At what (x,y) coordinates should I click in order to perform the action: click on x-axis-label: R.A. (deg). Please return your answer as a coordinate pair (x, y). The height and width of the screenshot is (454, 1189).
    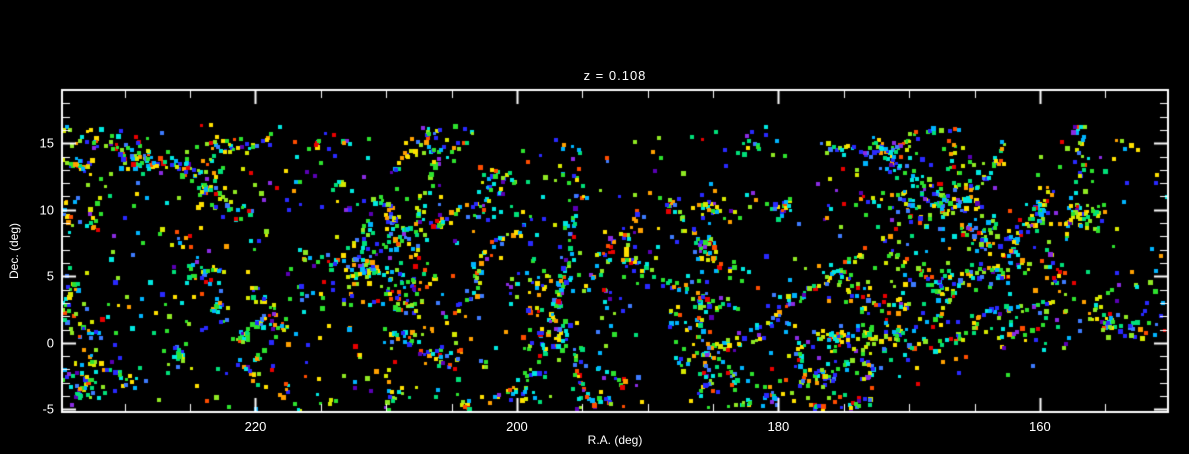
    Looking at the image, I should click on (615, 440).